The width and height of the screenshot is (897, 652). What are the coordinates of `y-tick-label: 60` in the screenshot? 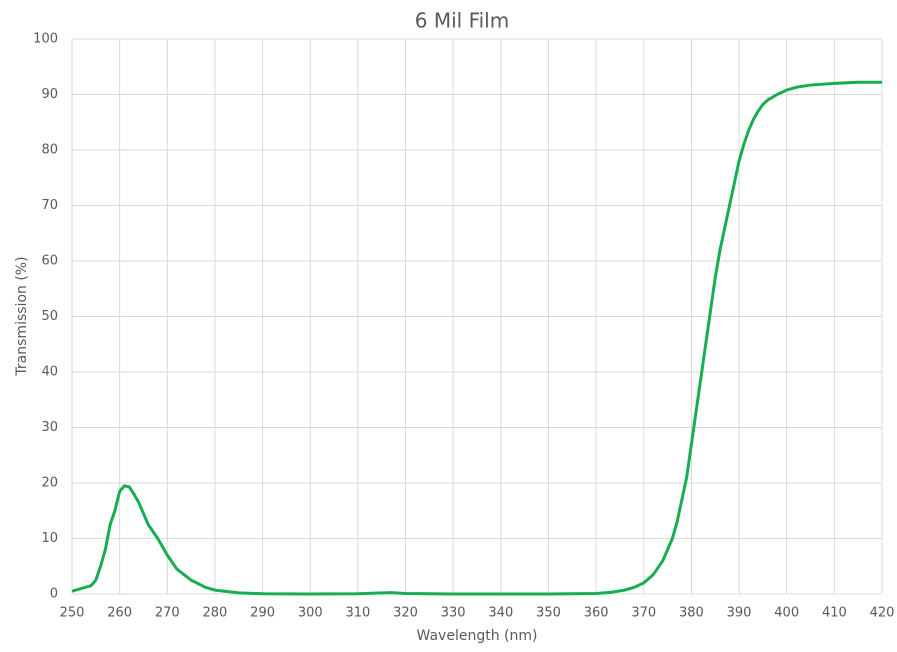 It's located at (49, 261).